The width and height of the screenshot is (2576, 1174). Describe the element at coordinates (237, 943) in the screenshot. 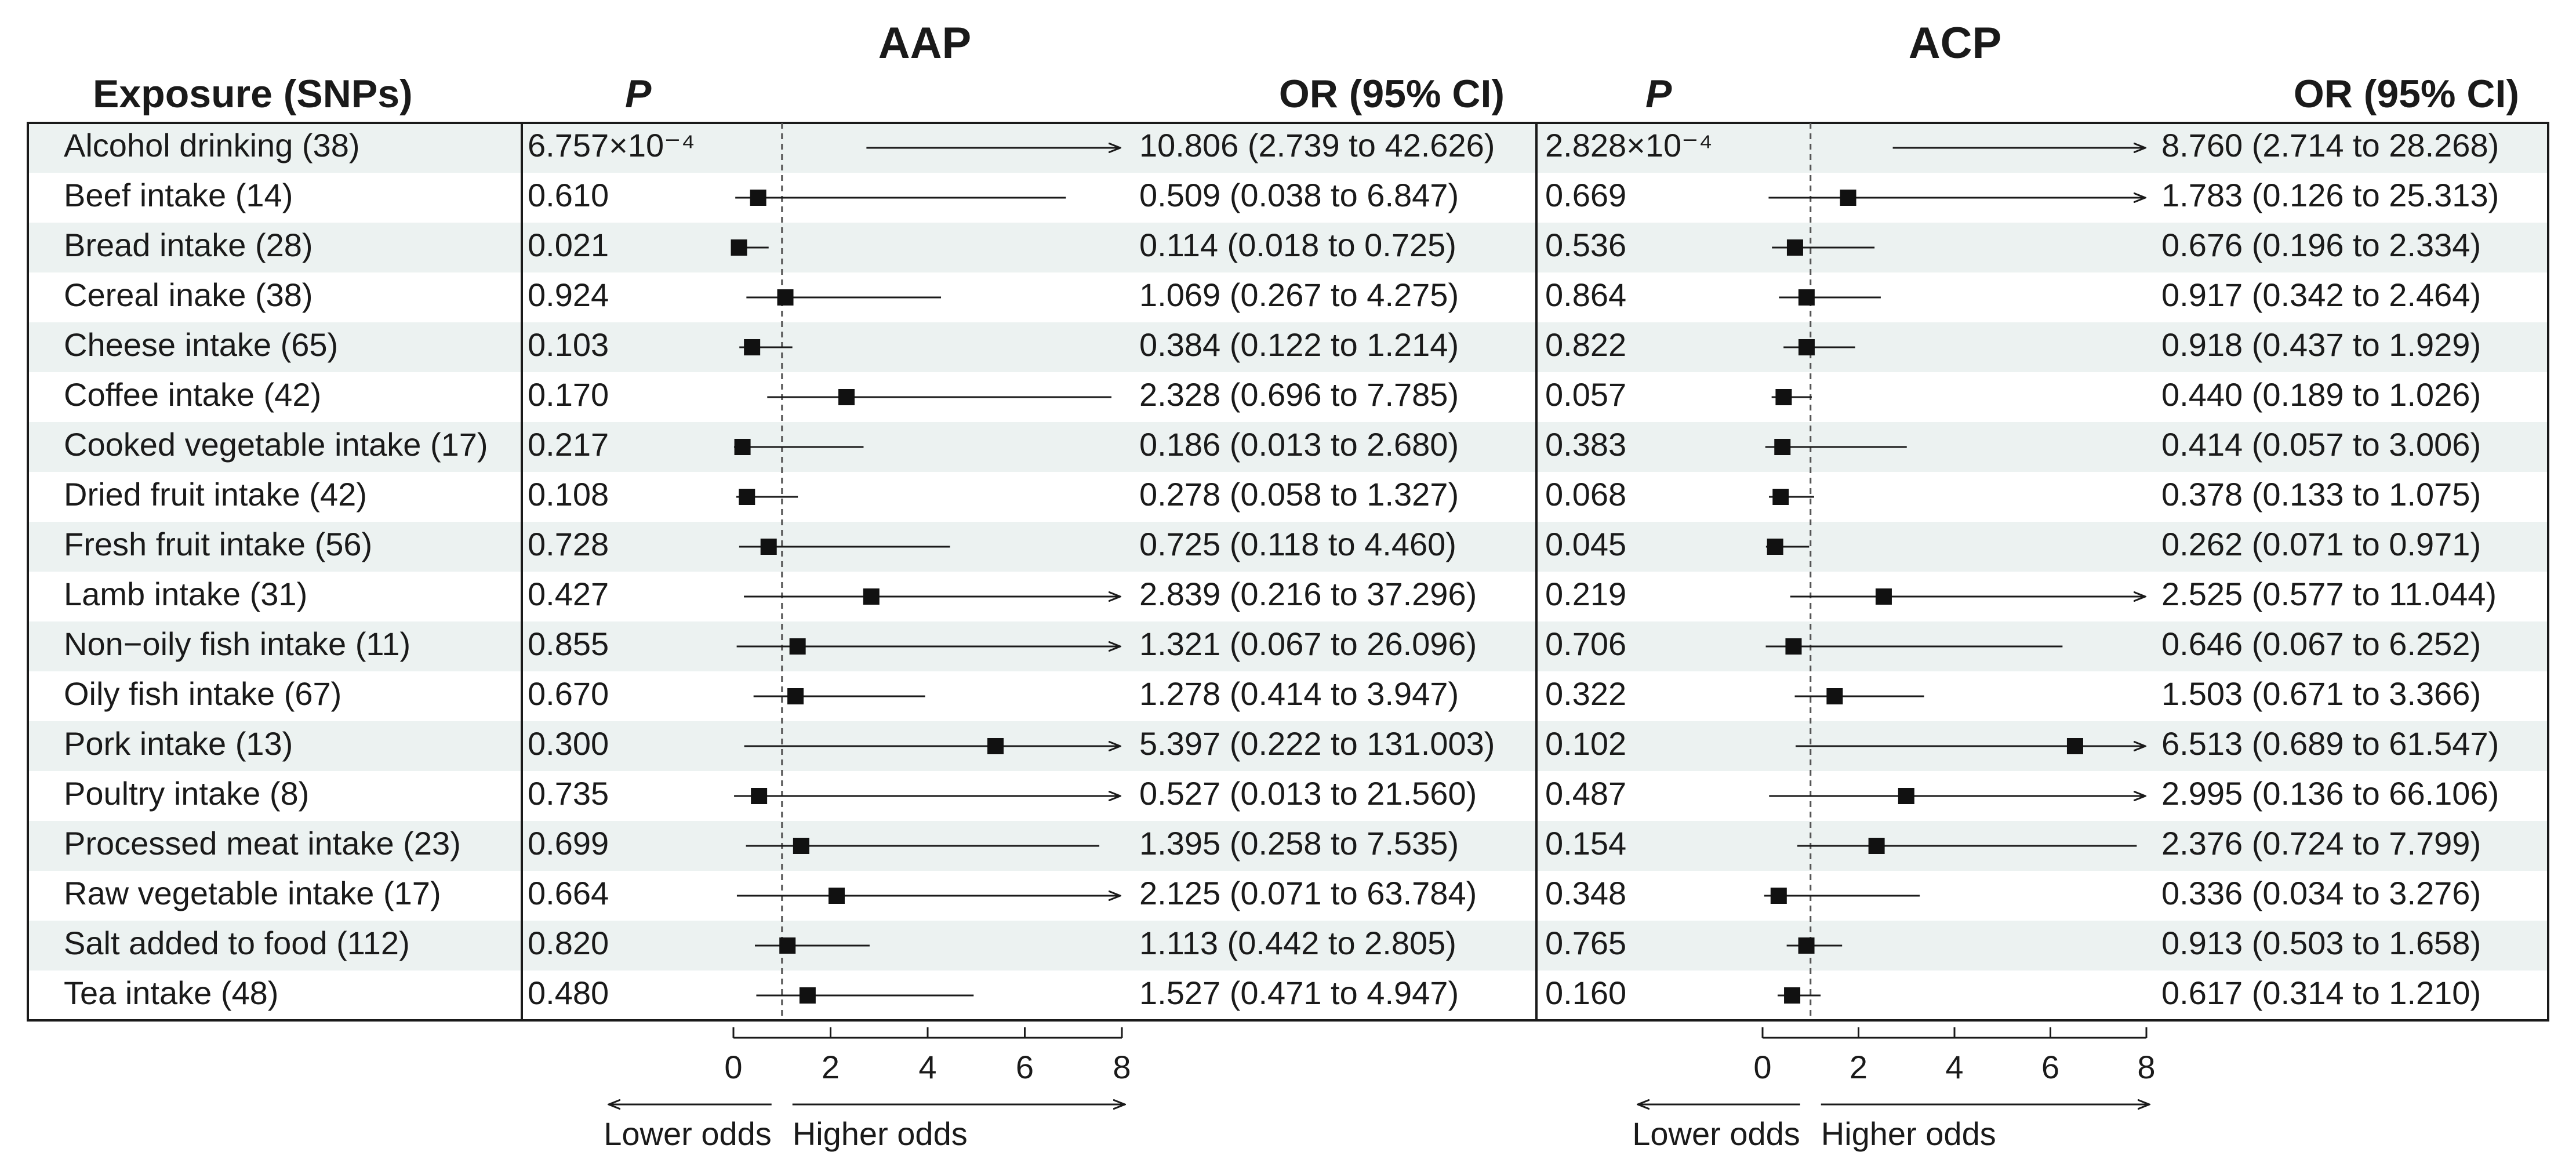

I see `exposure-label: Salt added to food (112)` at that location.